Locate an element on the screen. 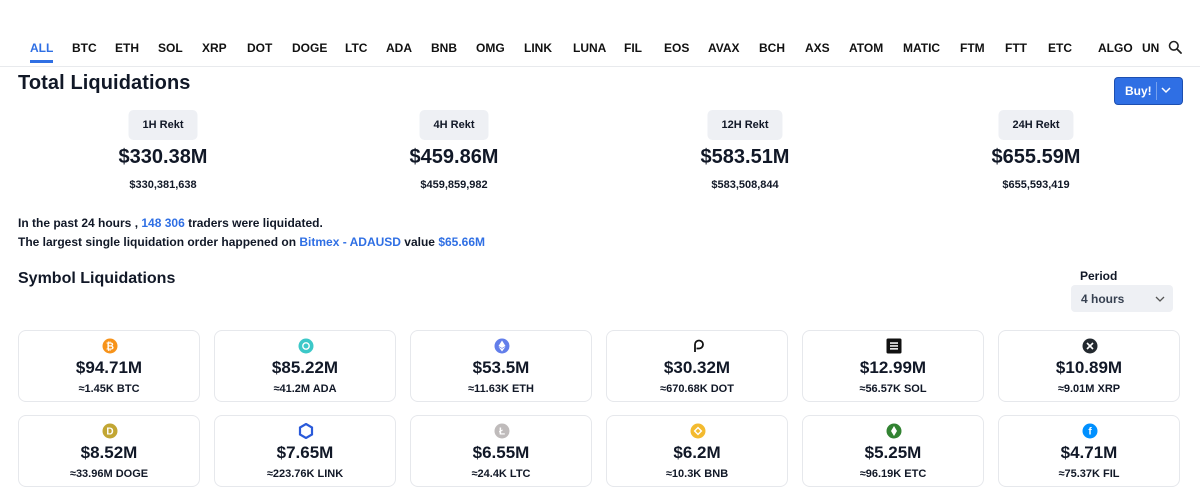 The width and height of the screenshot is (1200, 498). symbol-card-sol: $12.99M ≈56.57K SOL is located at coordinates (893, 366).